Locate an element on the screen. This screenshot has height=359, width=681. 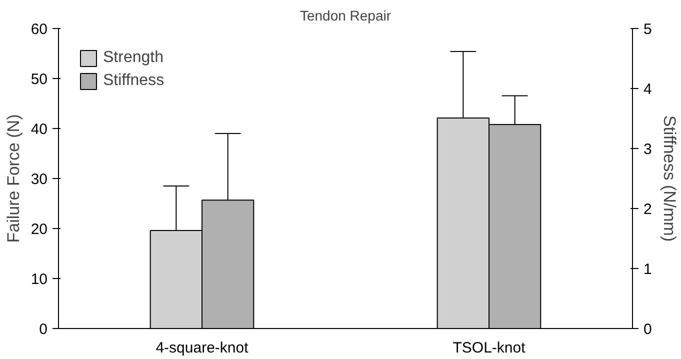
x-tick-label: 4-square-knot is located at coordinates (203, 348).